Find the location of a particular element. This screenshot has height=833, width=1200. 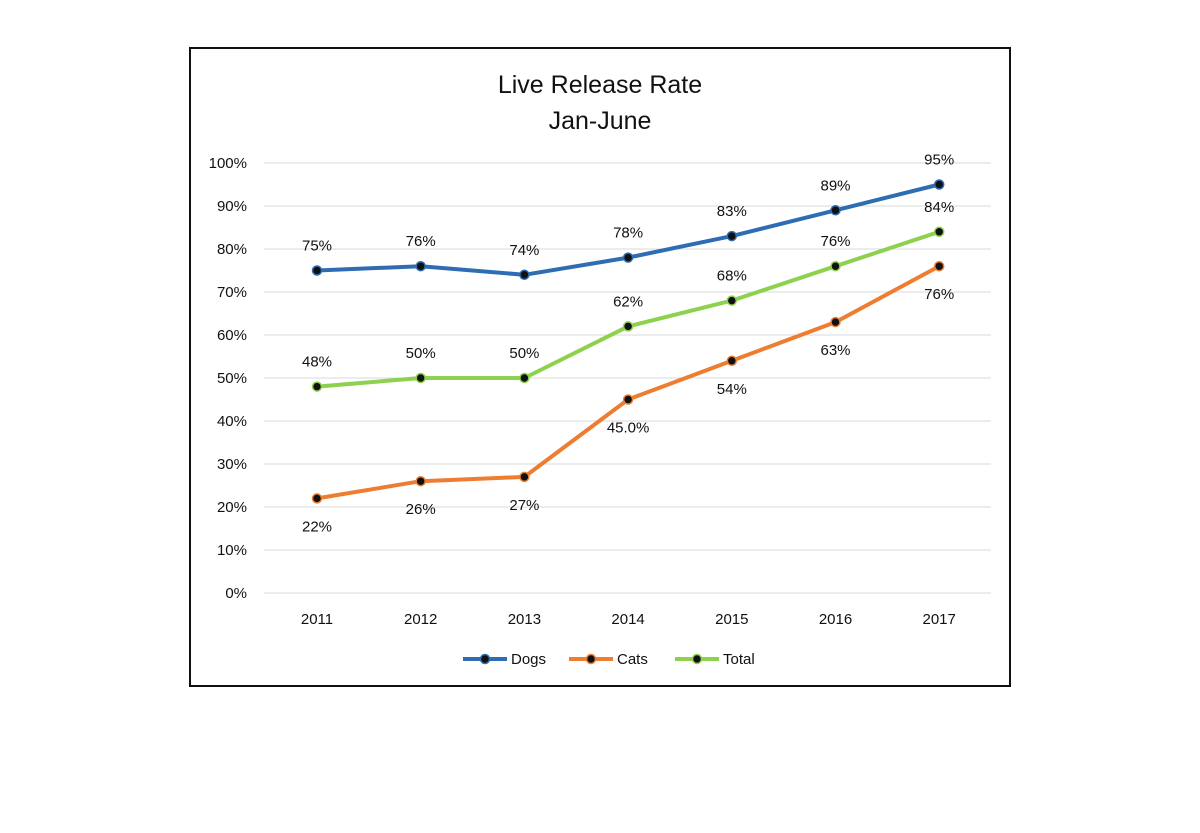

x-axis-ticks: 2011 2012 2013 2014 2015 2016 2017 is located at coordinates (628, 619).